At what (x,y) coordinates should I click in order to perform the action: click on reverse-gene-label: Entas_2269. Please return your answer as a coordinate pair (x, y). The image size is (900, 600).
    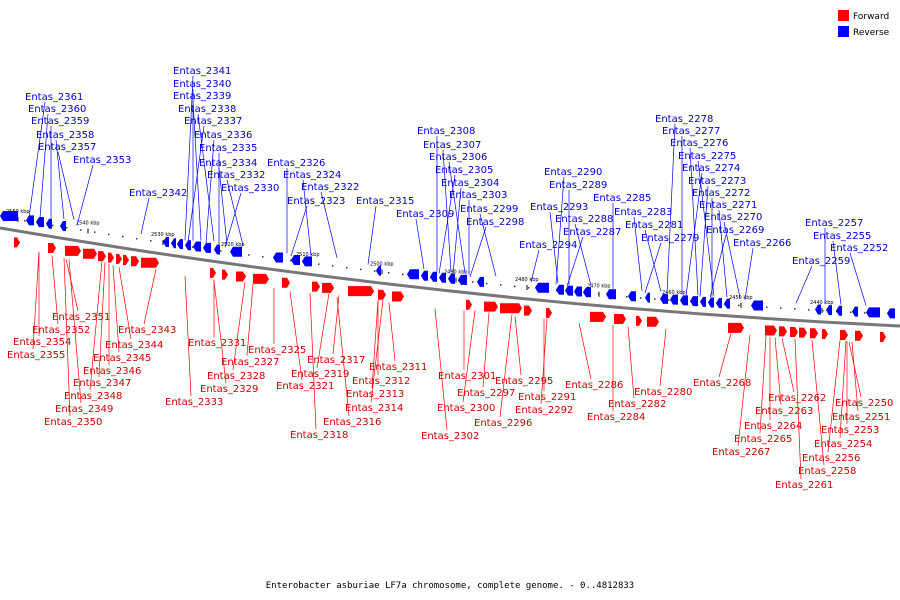
    Looking at the image, I should click on (735, 230).